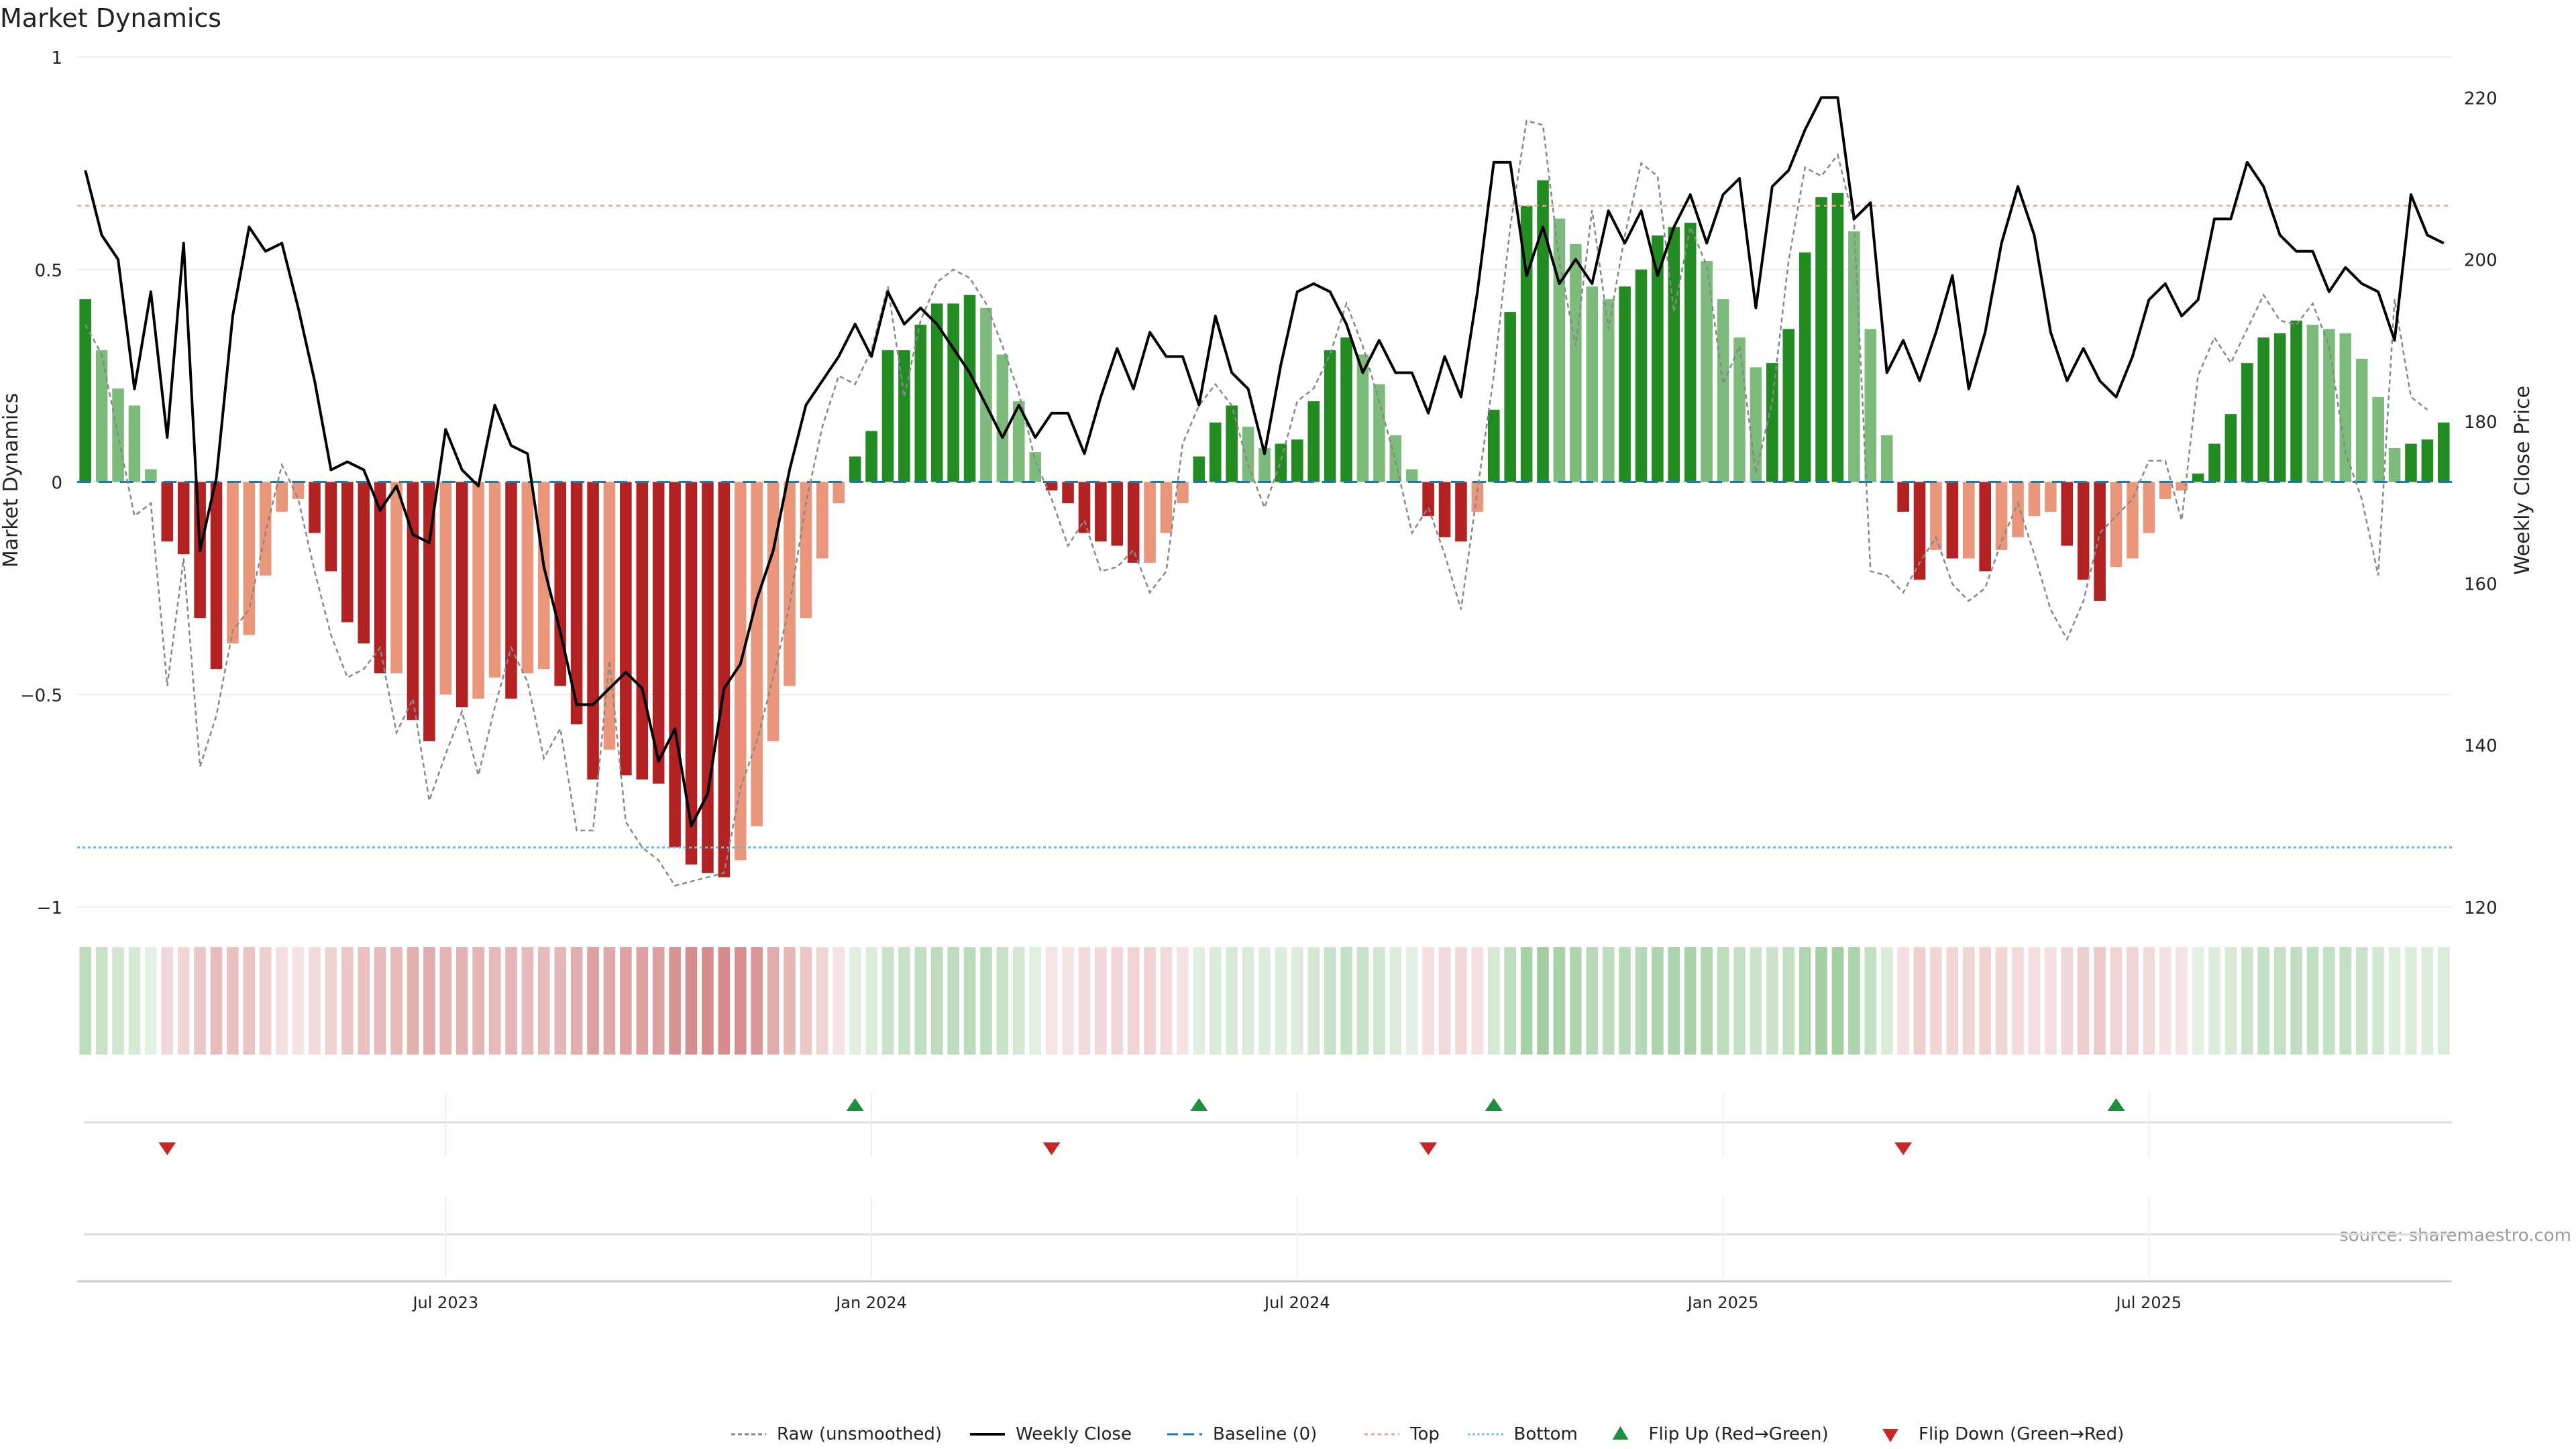 This screenshot has width=2576, height=1449. Describe the element at coordinates (2481, 908) in the screenshot. I see `y2-tick-label: 120` at that location.